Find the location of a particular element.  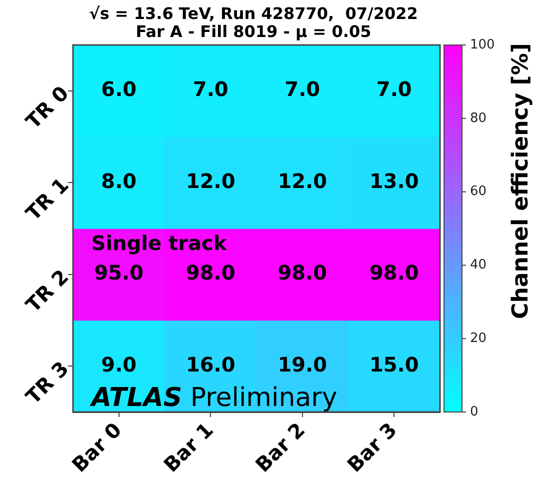

data-label: 13.0 is located at coordinates (394, 180).